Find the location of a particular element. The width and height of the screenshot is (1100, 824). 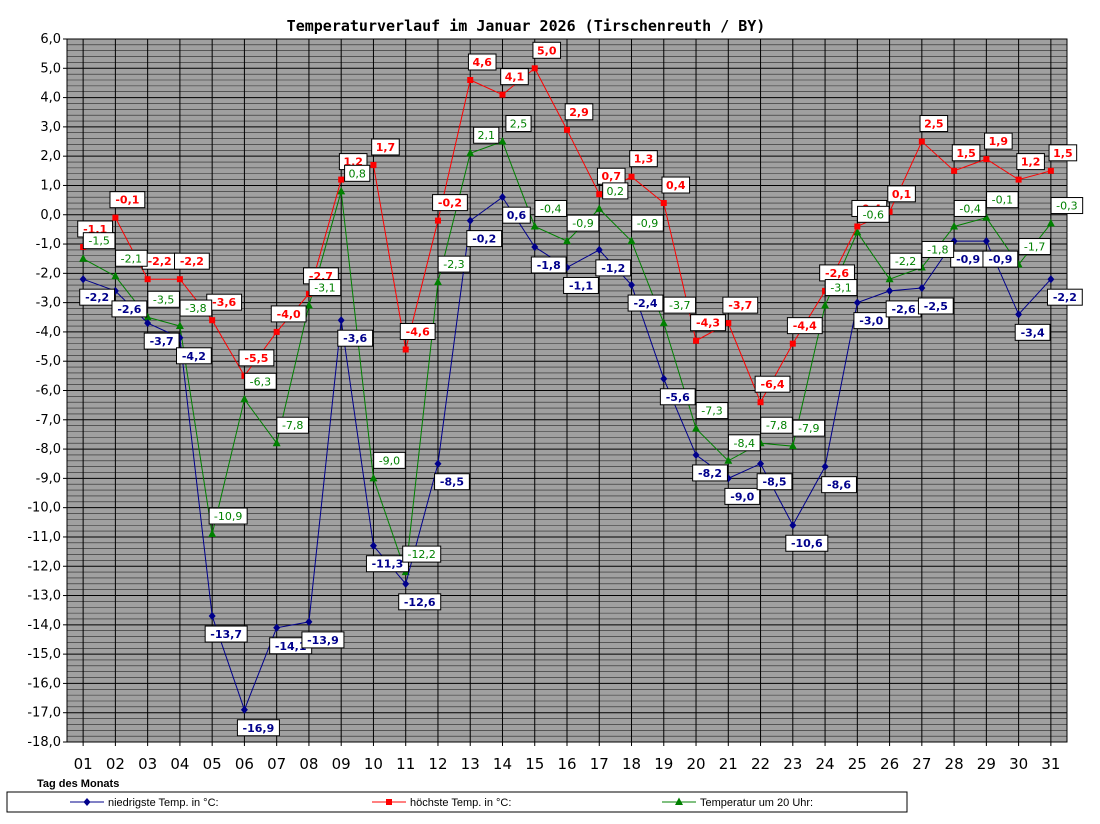

data-label: -14,1 is located at coordinates (291, 646).